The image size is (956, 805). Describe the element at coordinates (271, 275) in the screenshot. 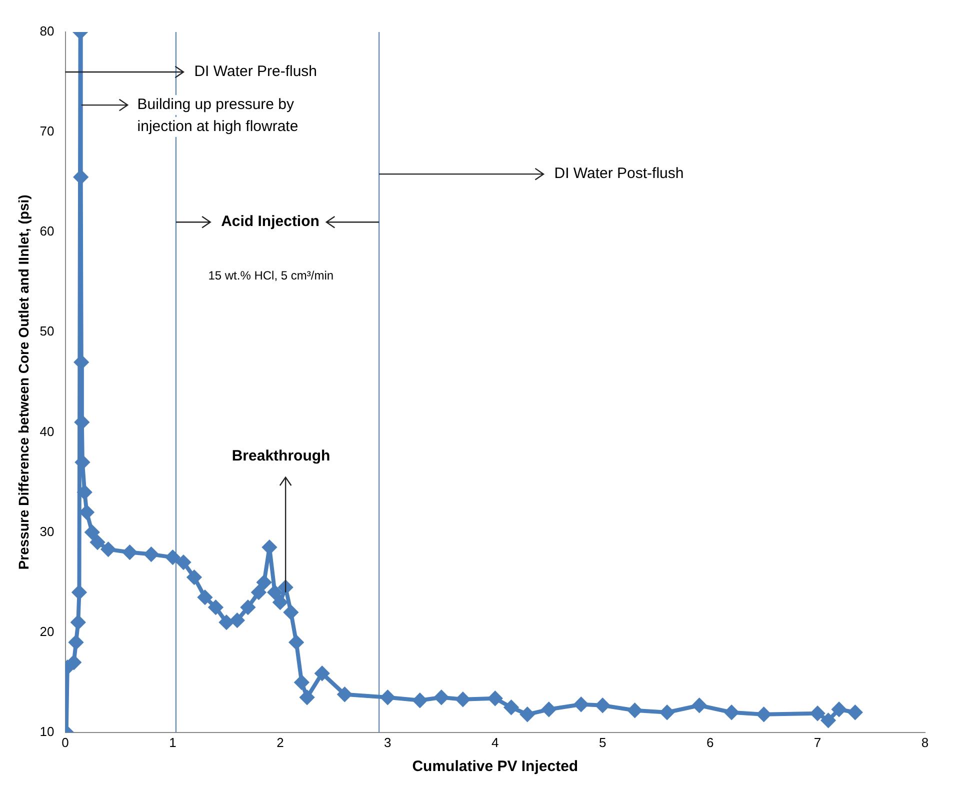

I see `annotation: 15 wt.% HCl, 5 cm³/min` at that location.